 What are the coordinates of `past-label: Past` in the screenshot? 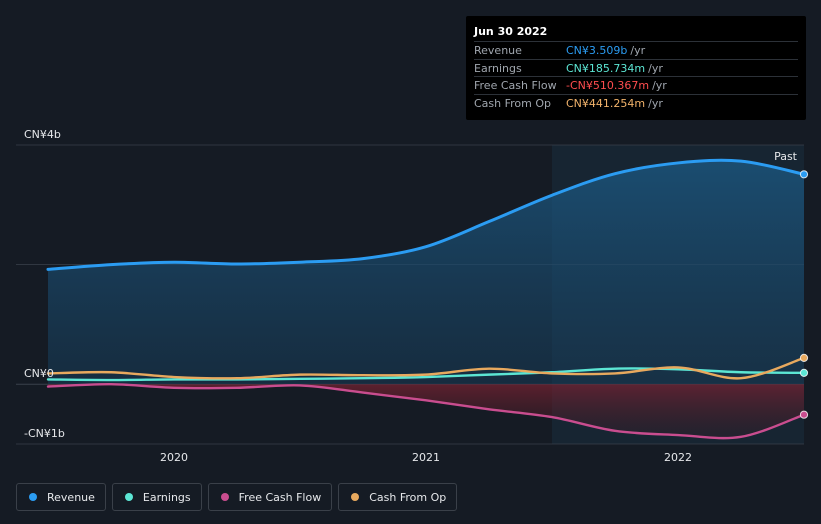 It's located at (786, 156).